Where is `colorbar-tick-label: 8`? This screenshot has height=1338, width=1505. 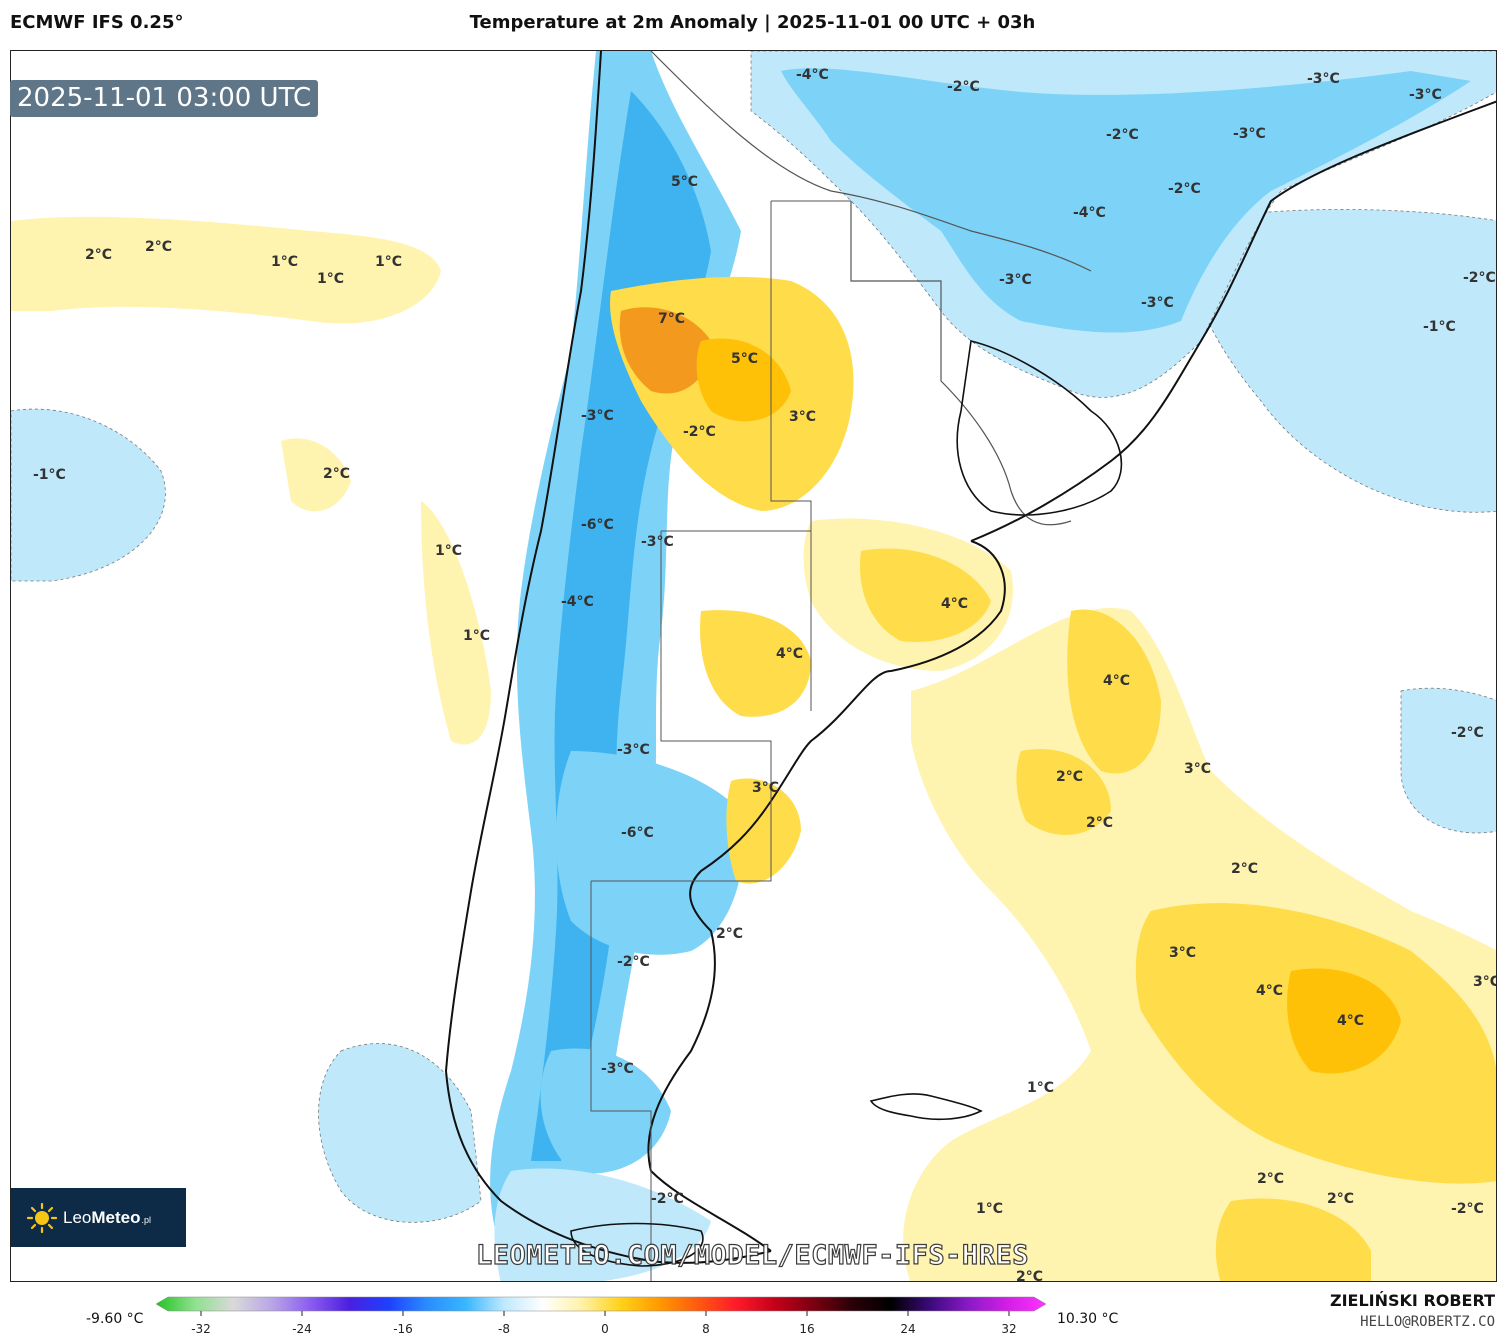
colorbar-tick-label: 8 is located at coordinates (706, 1329).